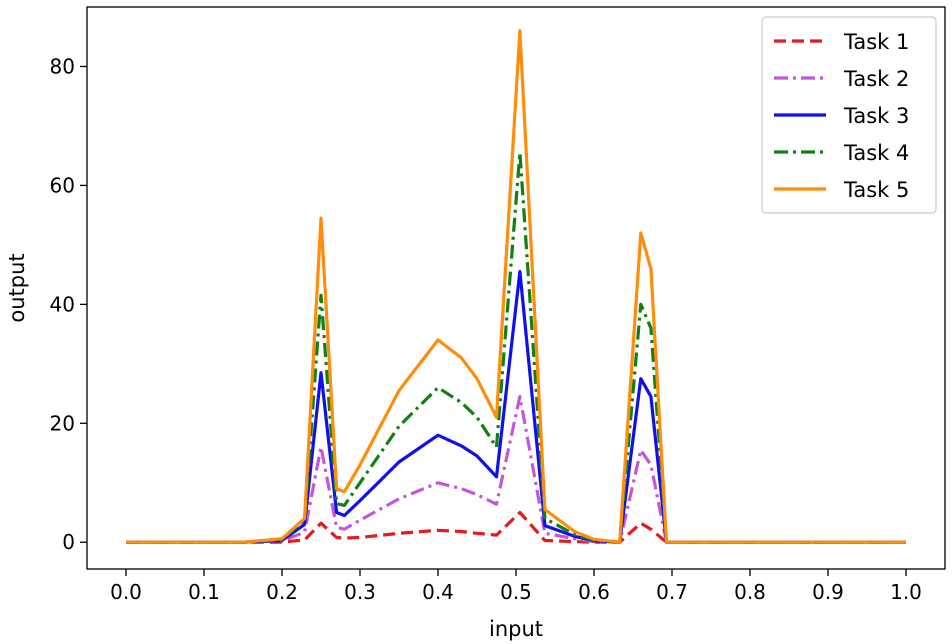 Image resolution: width=952 pixels, height=644 pixels. I want to click on x-tick-label: 1.0, so click(906, 592).